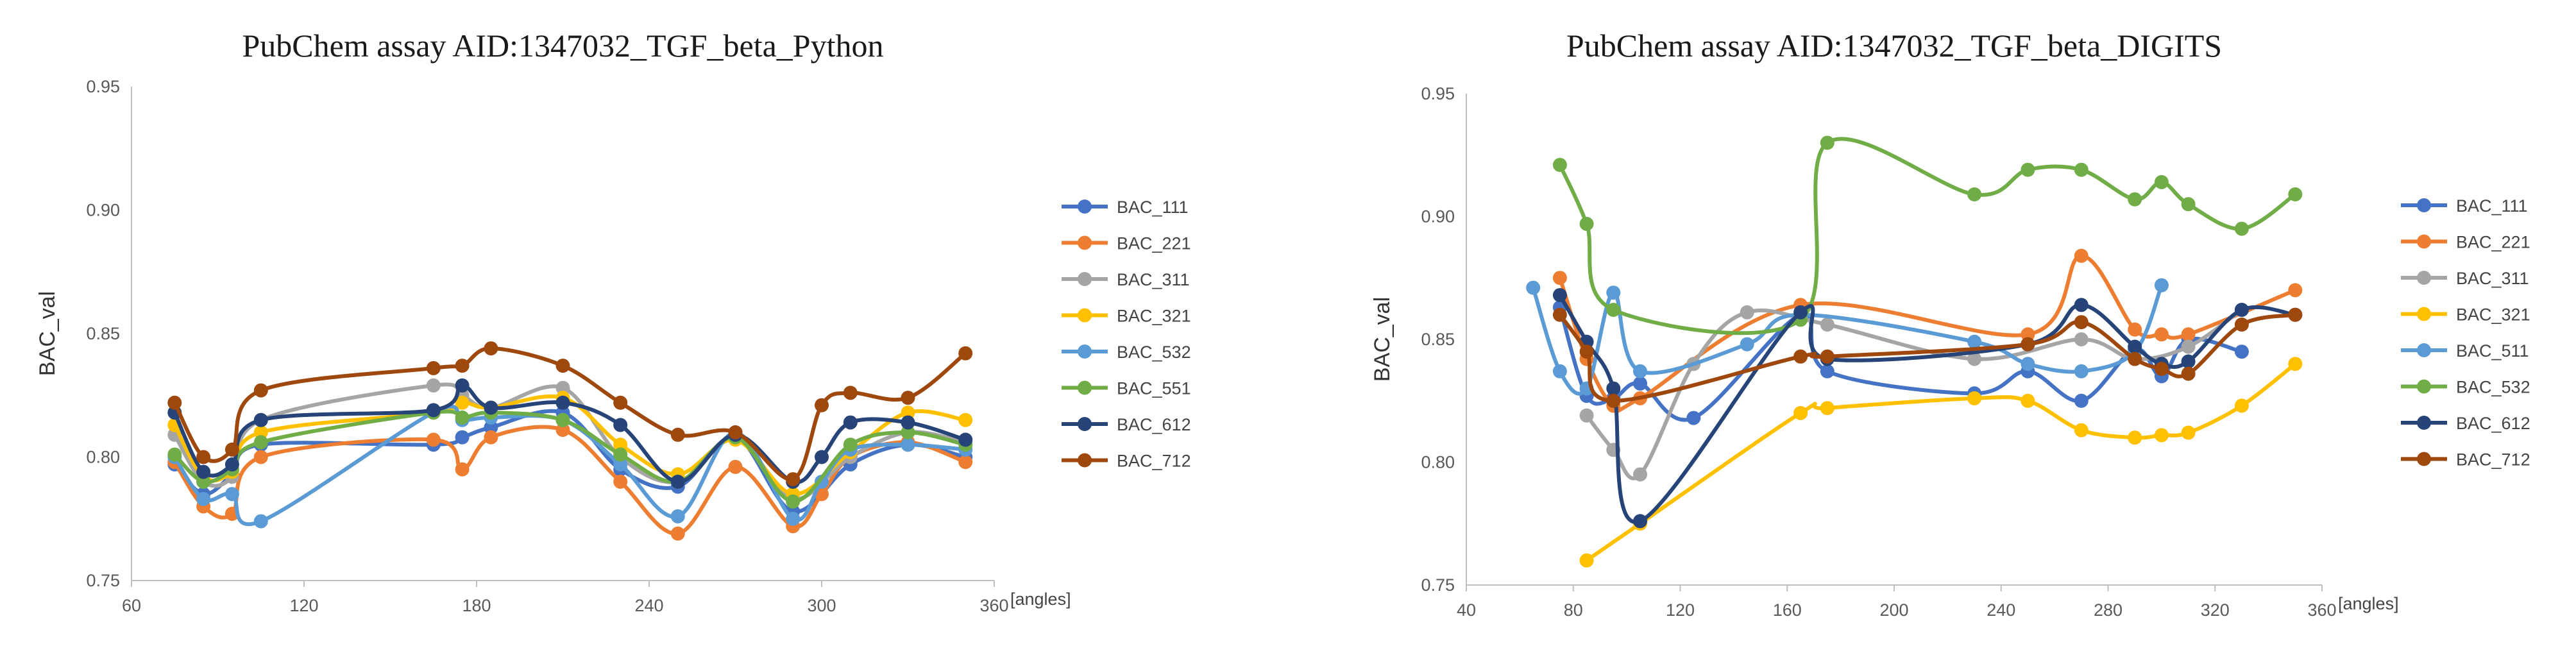 The image size is (2576, 662). What do you see at coordinates (103, 86) in the screenshot?
I see `chart-0-ytick-label: 0.95` at bounding box center [103, 86].